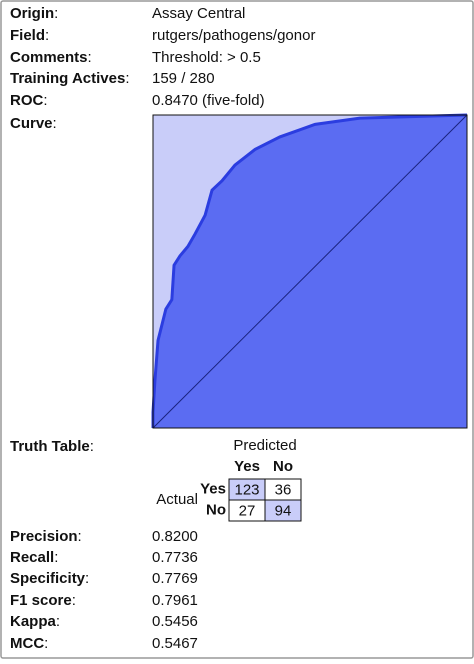 Image resolution: width=474 pixels, height=664 pixels. I want to click on field-label: MCC:, so click(29, 643).